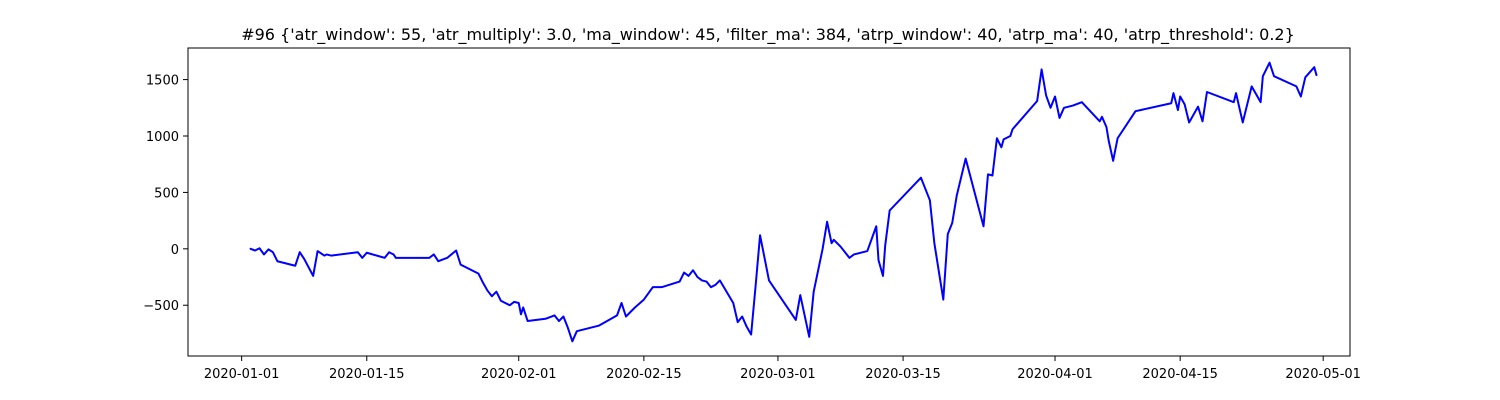 Image resolution: width=1500 pixels, height=400 pixels. Describe the element at coordinates (161, 306) in the screenshot. I see `y-tick-label: −500` at that location.